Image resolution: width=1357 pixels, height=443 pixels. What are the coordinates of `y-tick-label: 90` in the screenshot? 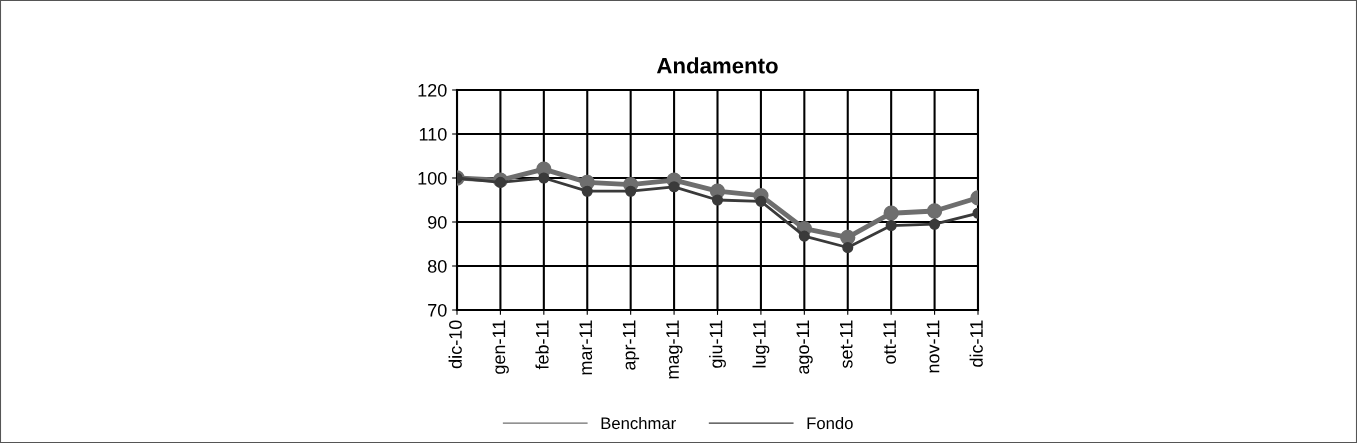 It's located at (437, 222).